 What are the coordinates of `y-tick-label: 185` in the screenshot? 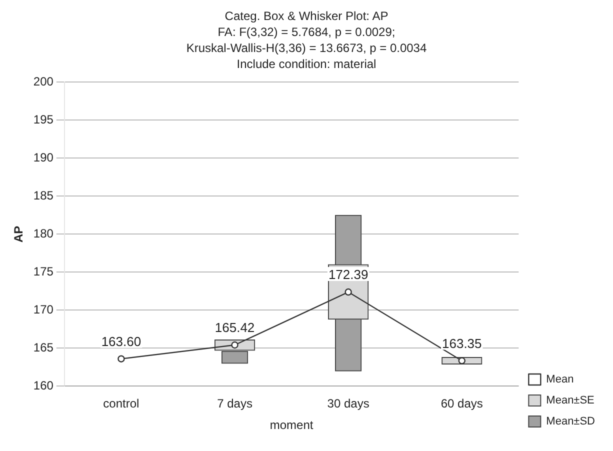 It's located at (43, 195).